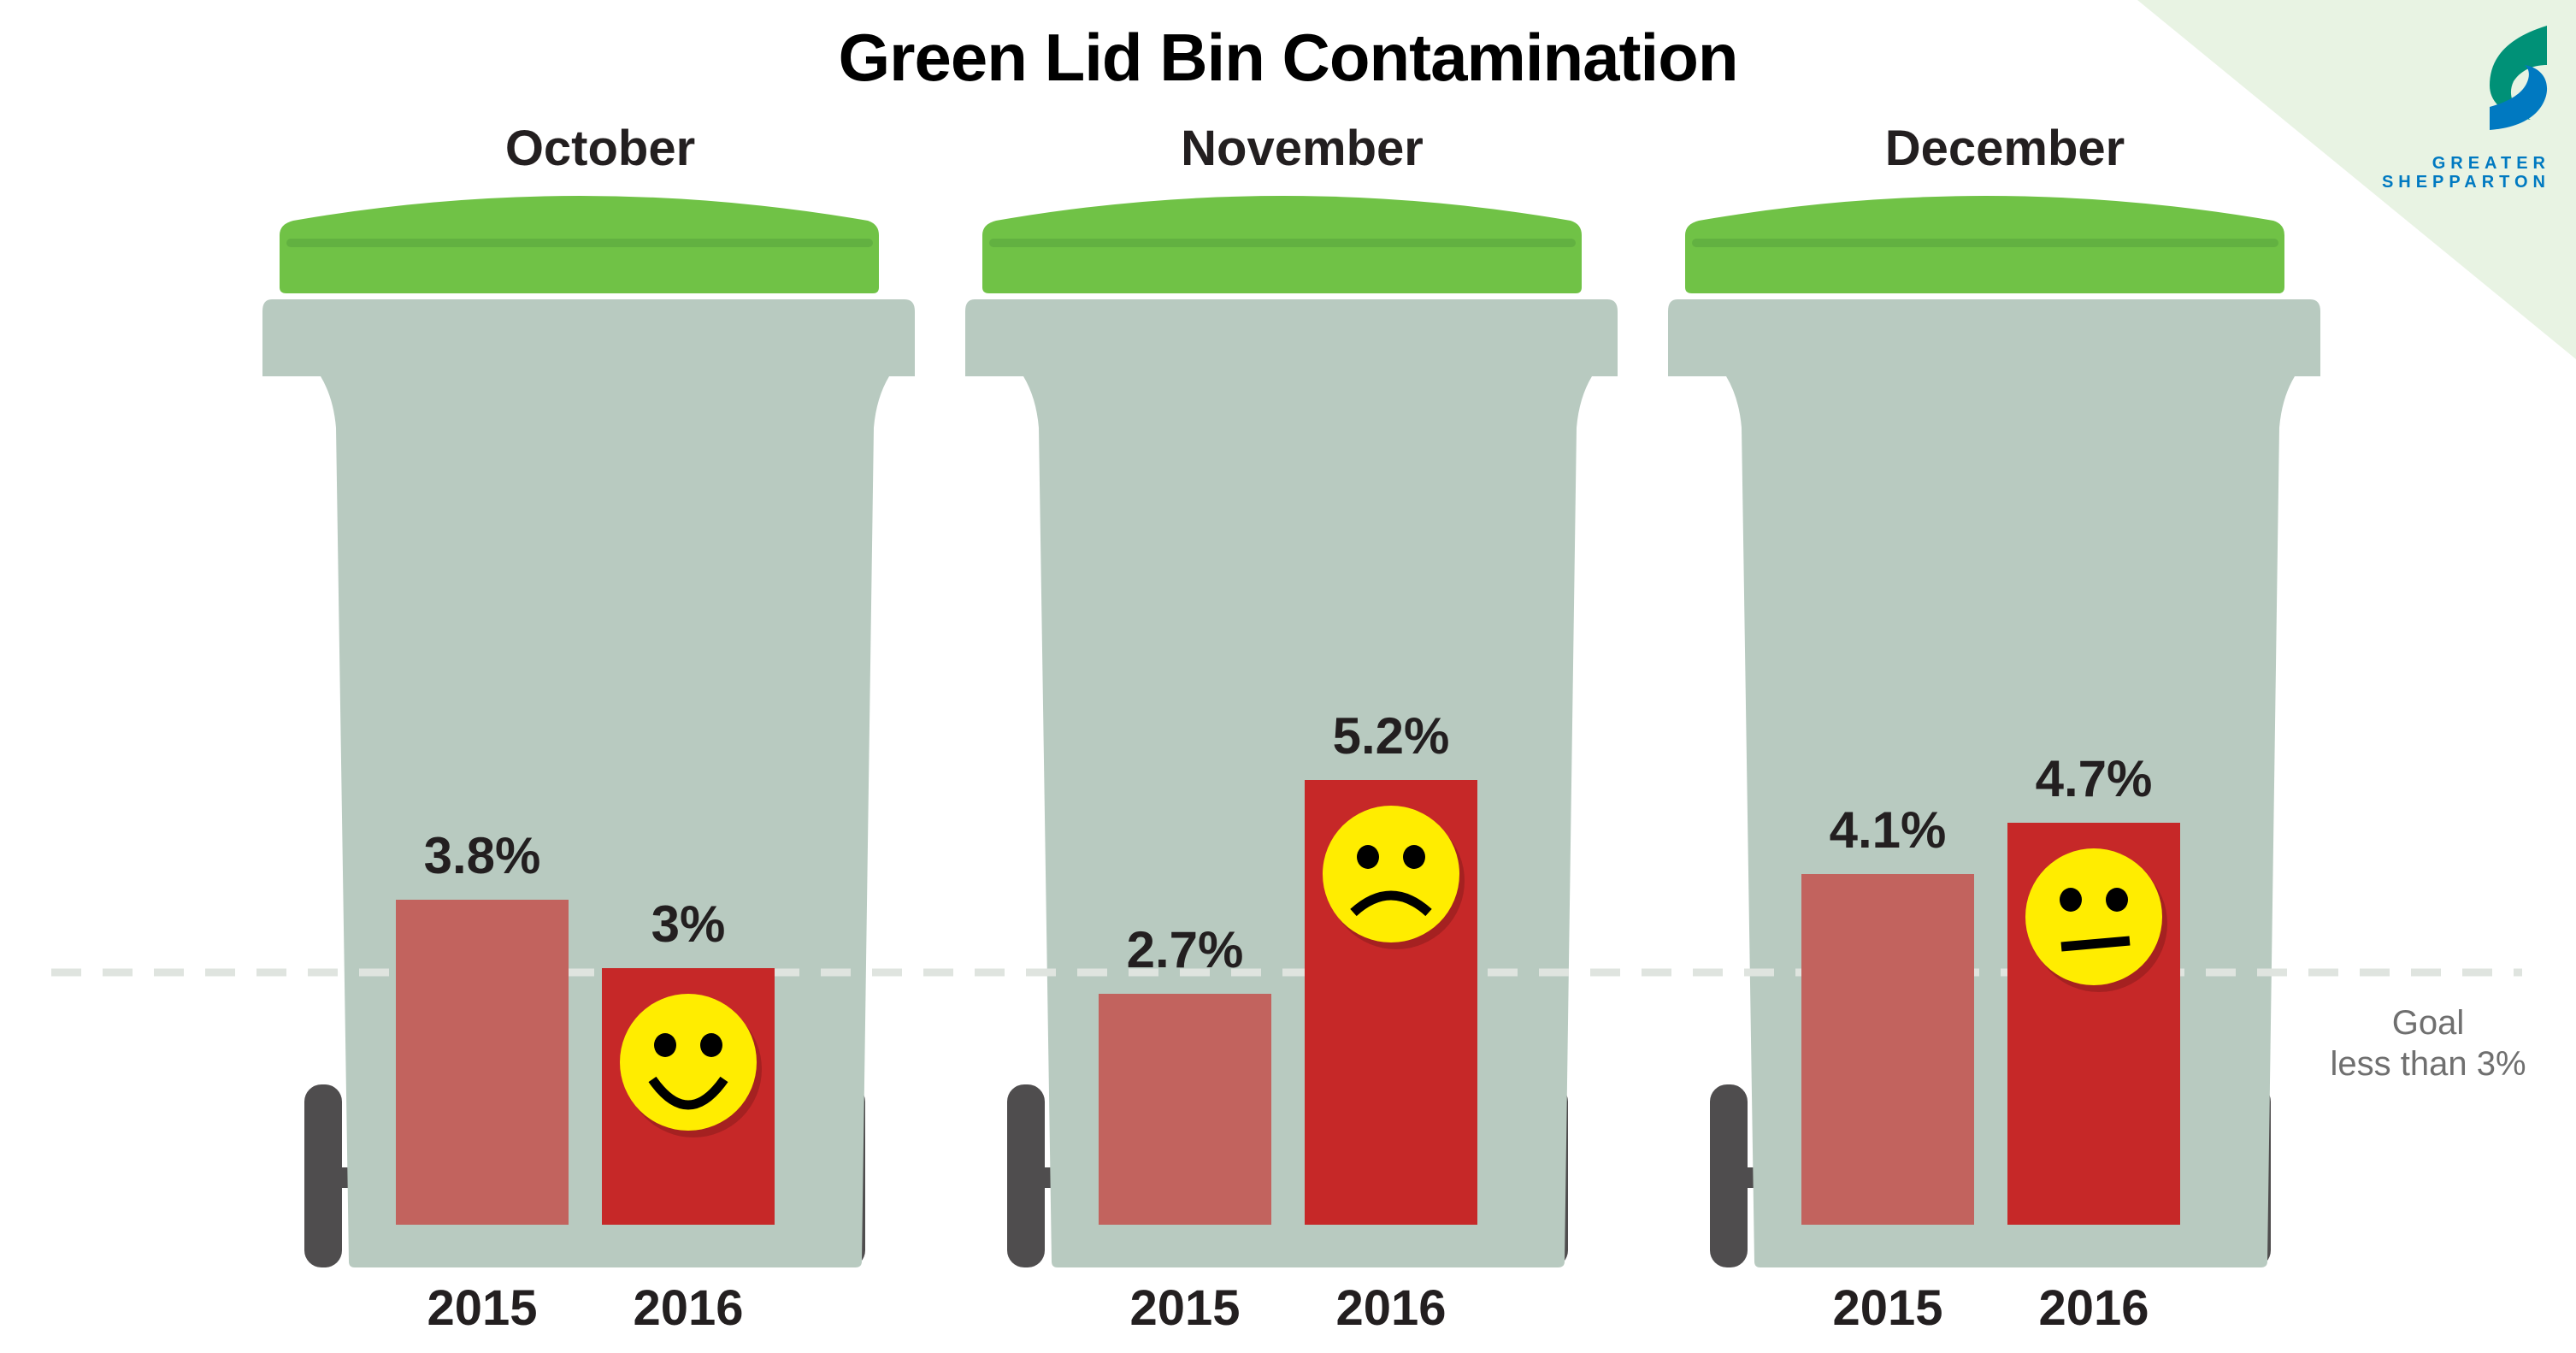 This screenshot has width=2576, height=1353. What do you see at coordinates (1185, 950) in the screenshot?
I see `value-label-november-2015: 2.7%` at bounding box center [1185, 950].